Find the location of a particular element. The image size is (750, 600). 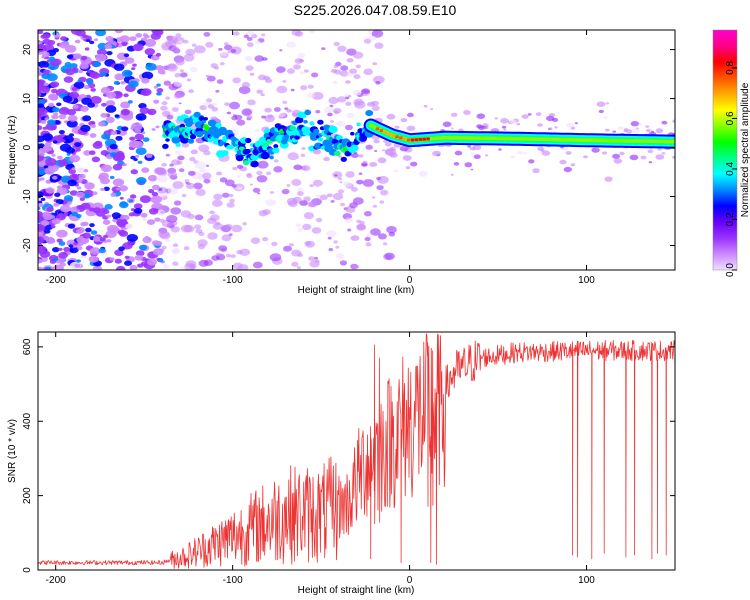

x-tick-label: 100 is located at coordinates (586, 580).